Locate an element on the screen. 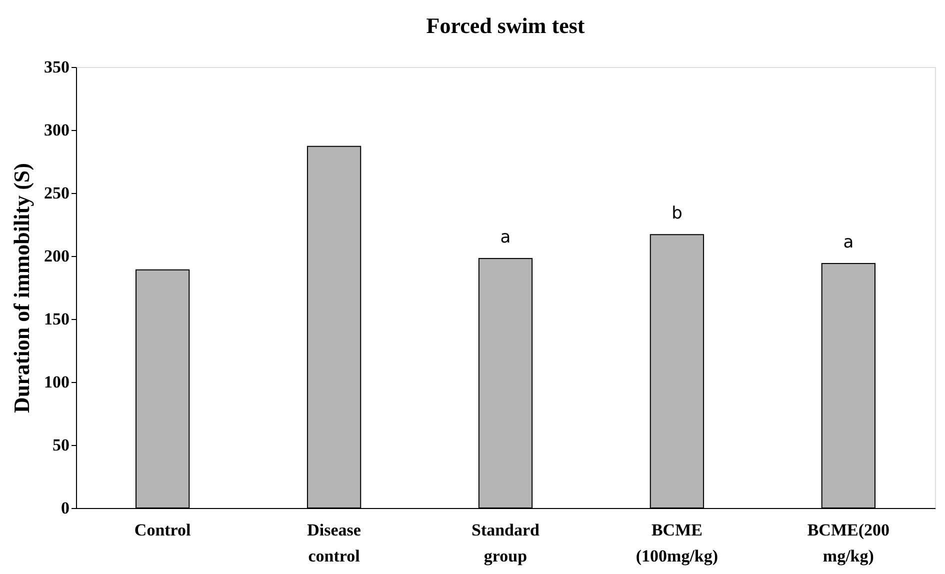 The height and width of the screenshot is (574, 945). y-axis-title: Duration of immobility (S) is located at coordinates (21, 288).